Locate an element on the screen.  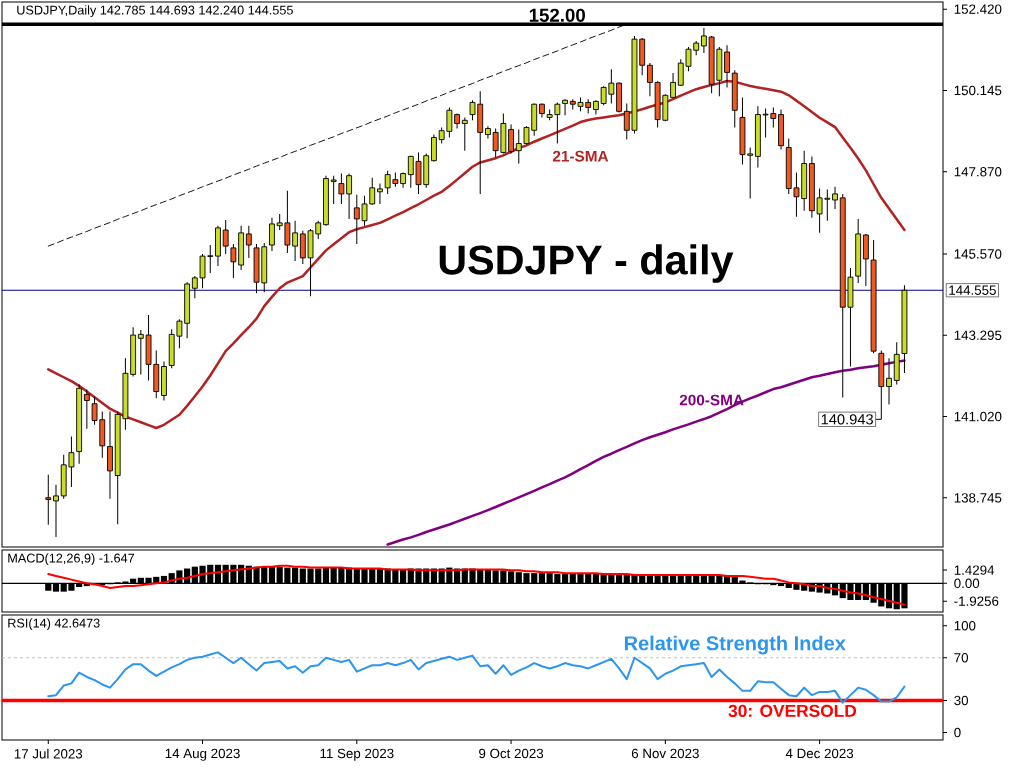
y-tick-label: 0 is located at coordinates (957, 732).